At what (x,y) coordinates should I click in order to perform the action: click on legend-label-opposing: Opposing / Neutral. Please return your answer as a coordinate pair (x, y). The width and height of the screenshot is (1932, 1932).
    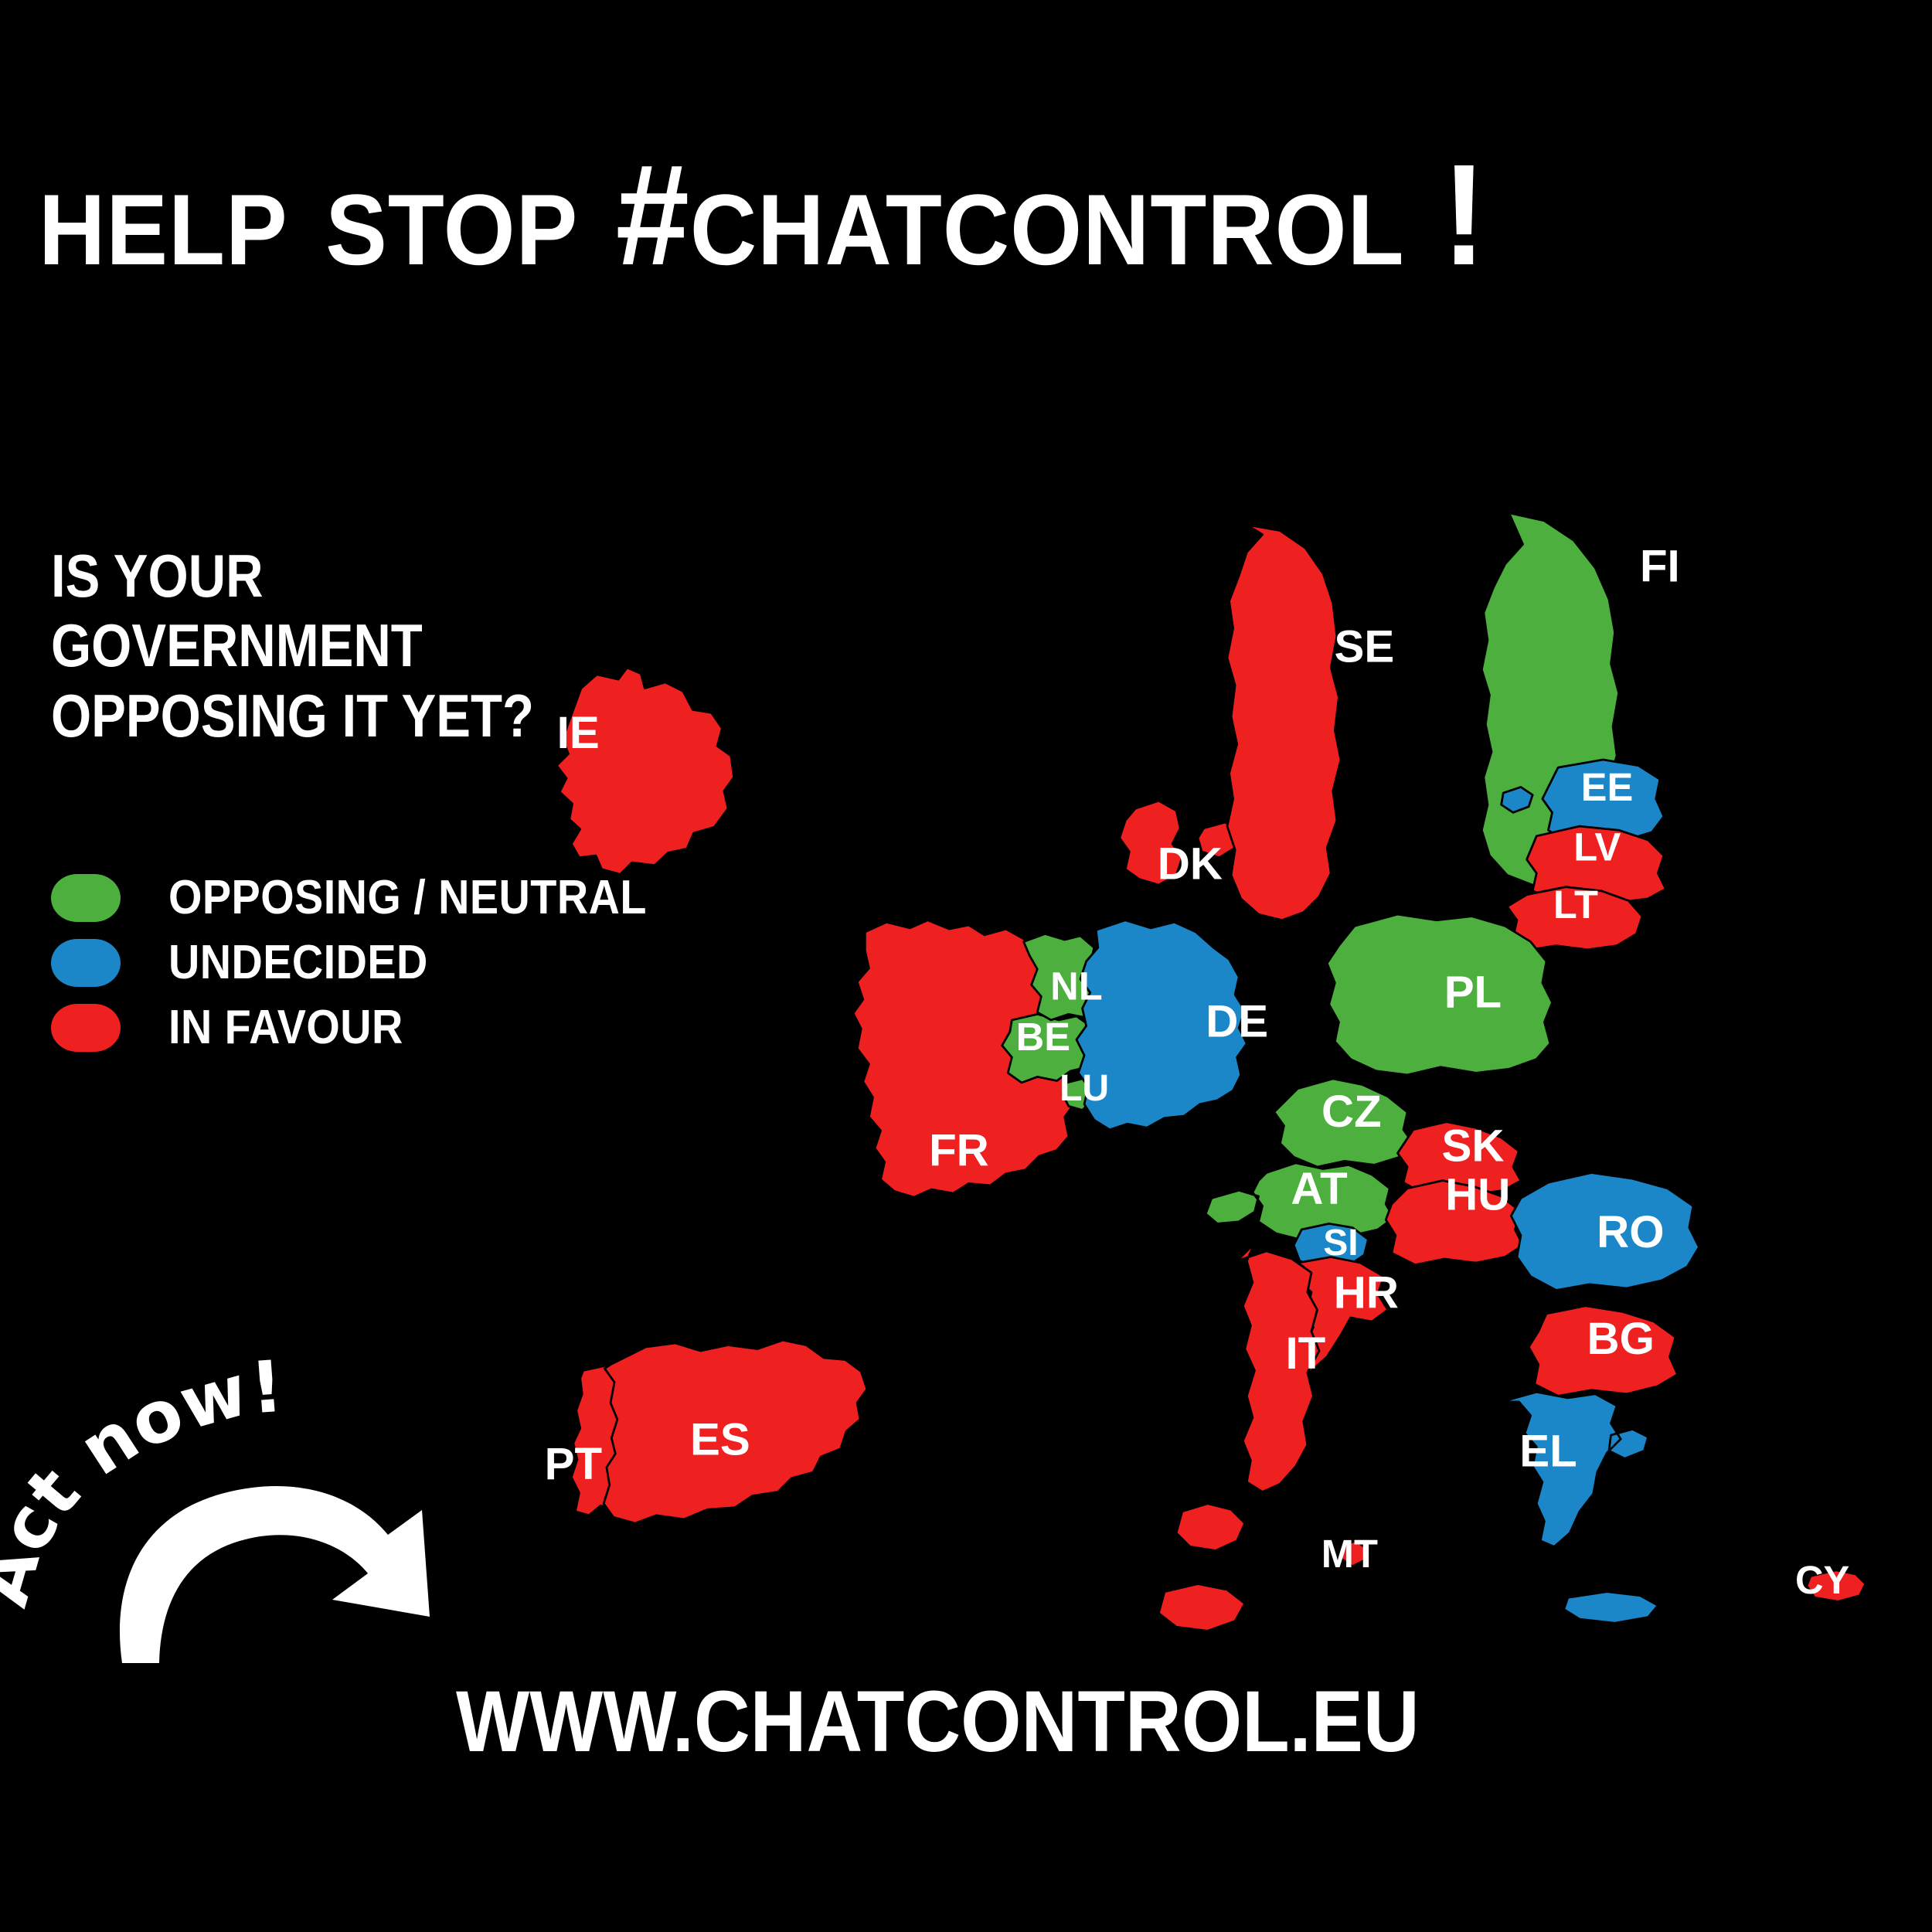
    Looking at the image, I should click on (407, 898).